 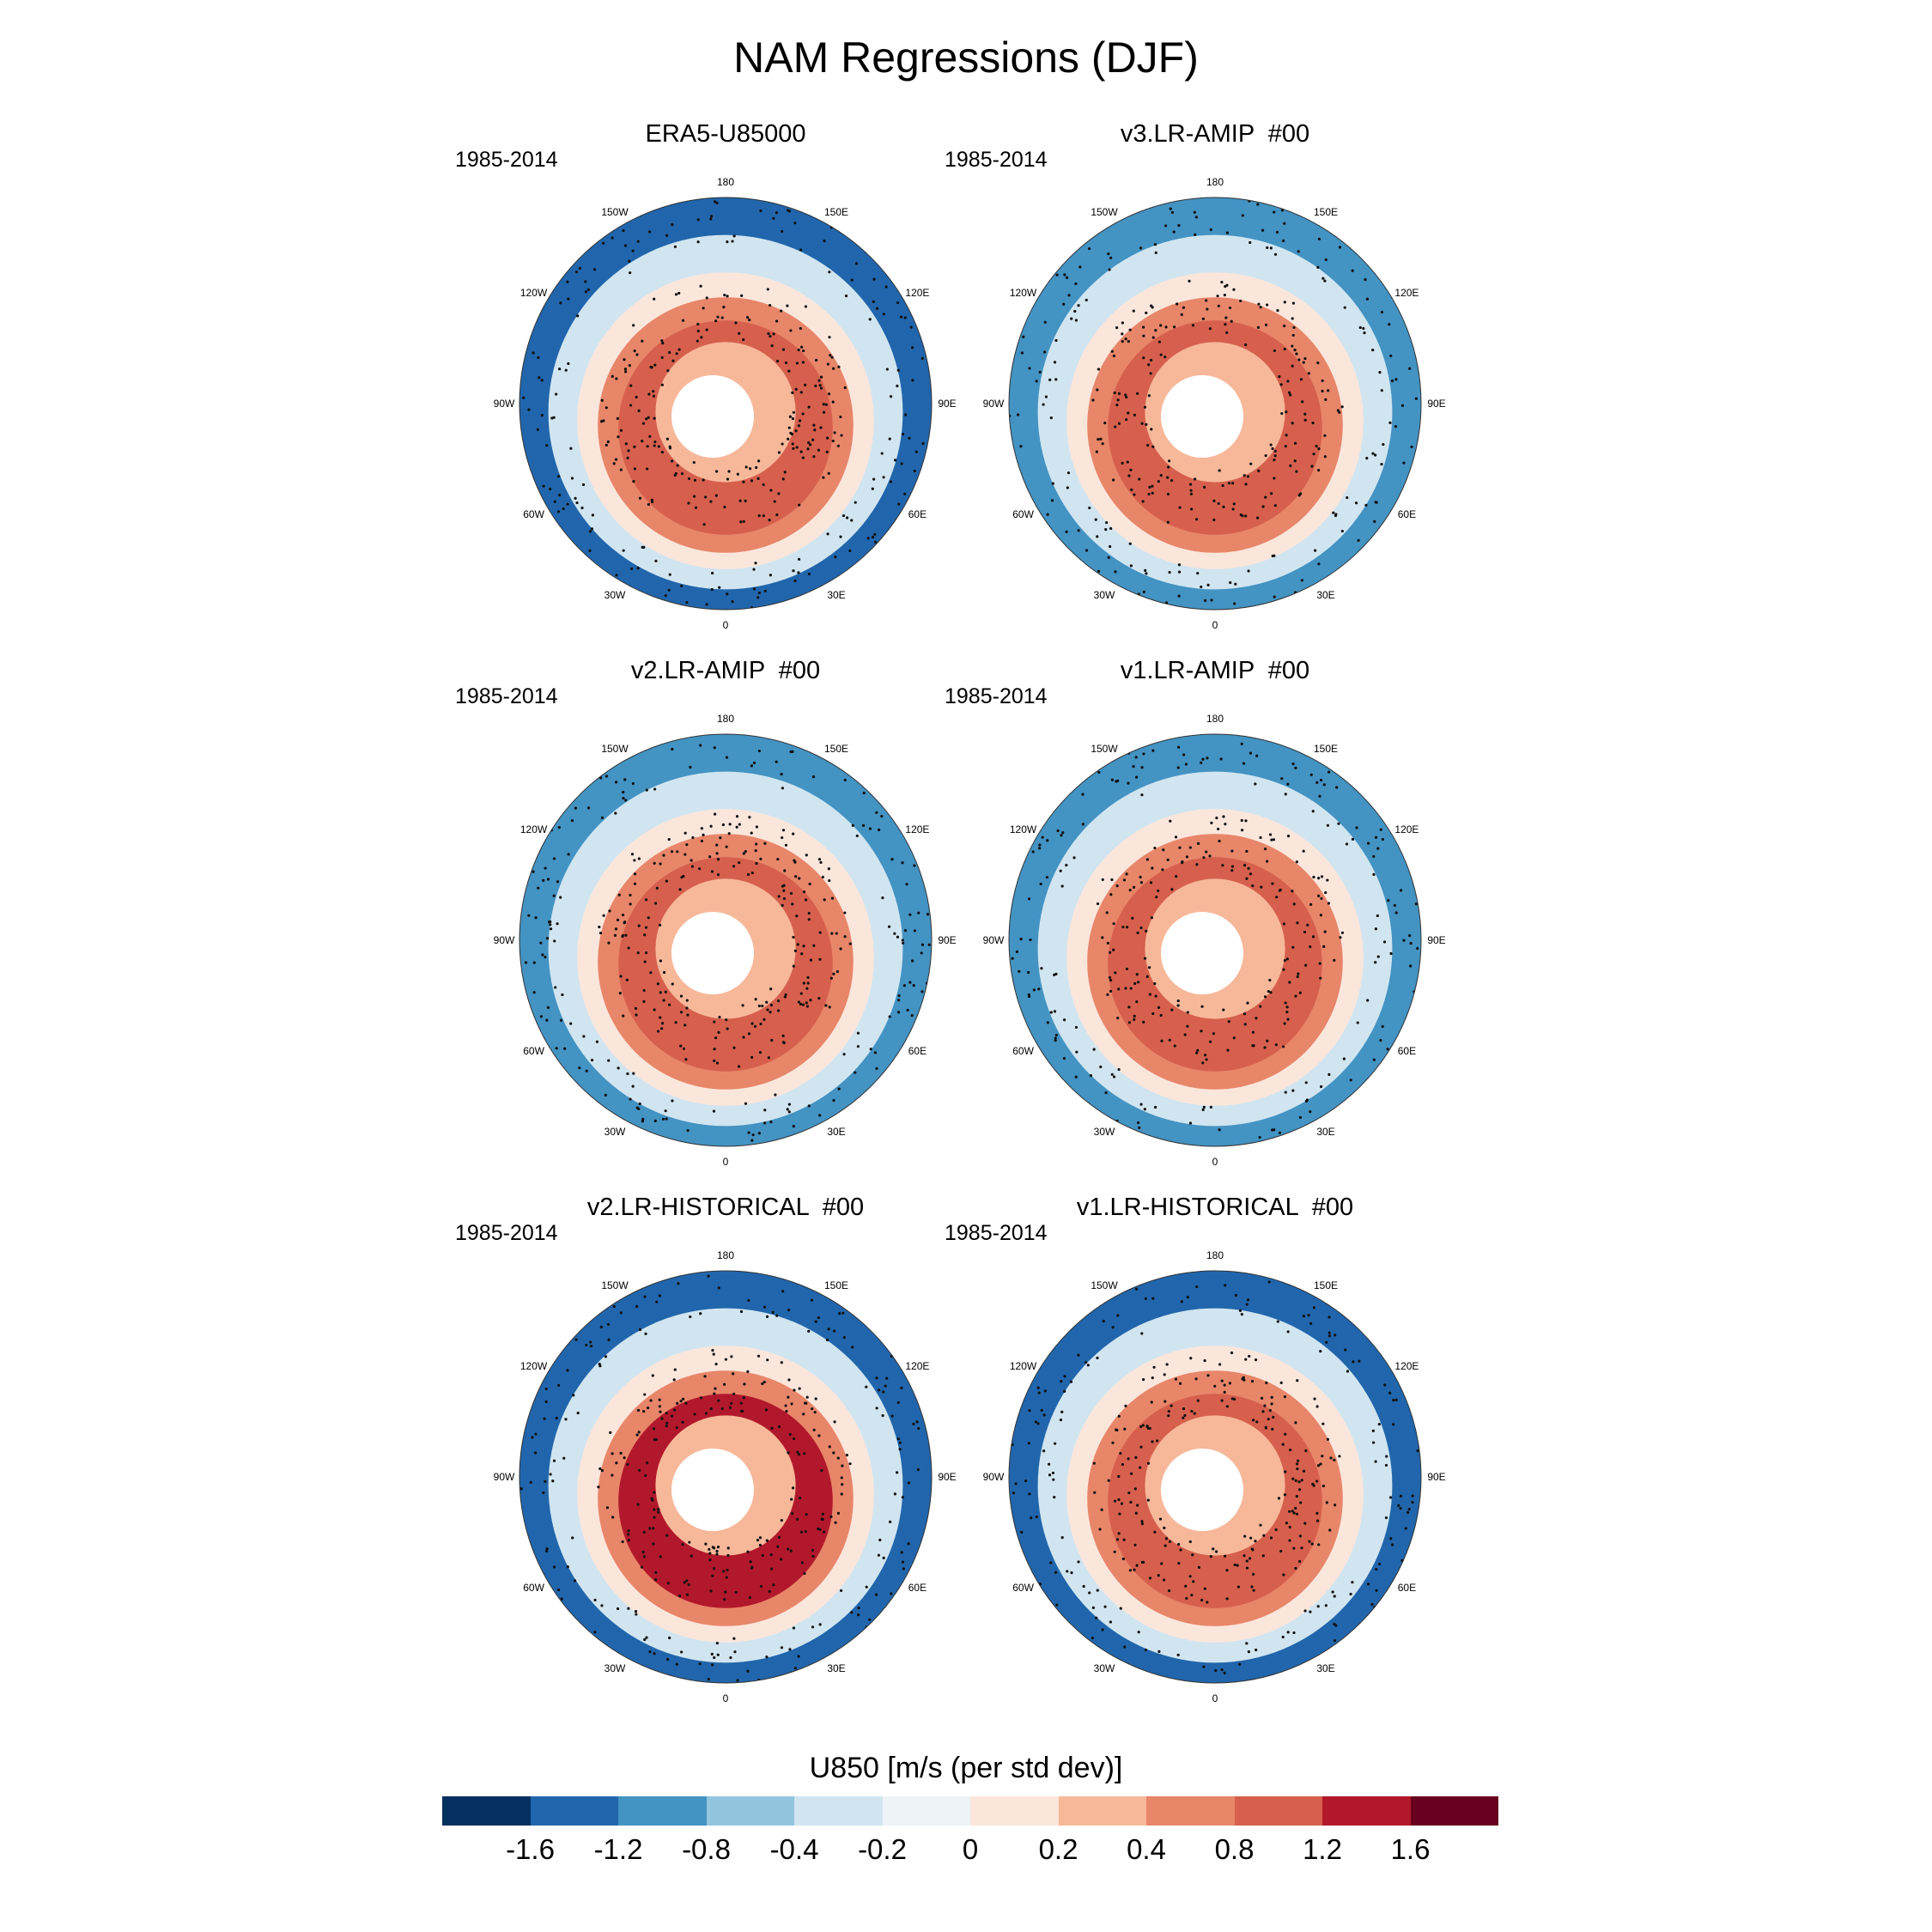 I want to click on longitude-label: 90E, so click(x=1437, y=940).